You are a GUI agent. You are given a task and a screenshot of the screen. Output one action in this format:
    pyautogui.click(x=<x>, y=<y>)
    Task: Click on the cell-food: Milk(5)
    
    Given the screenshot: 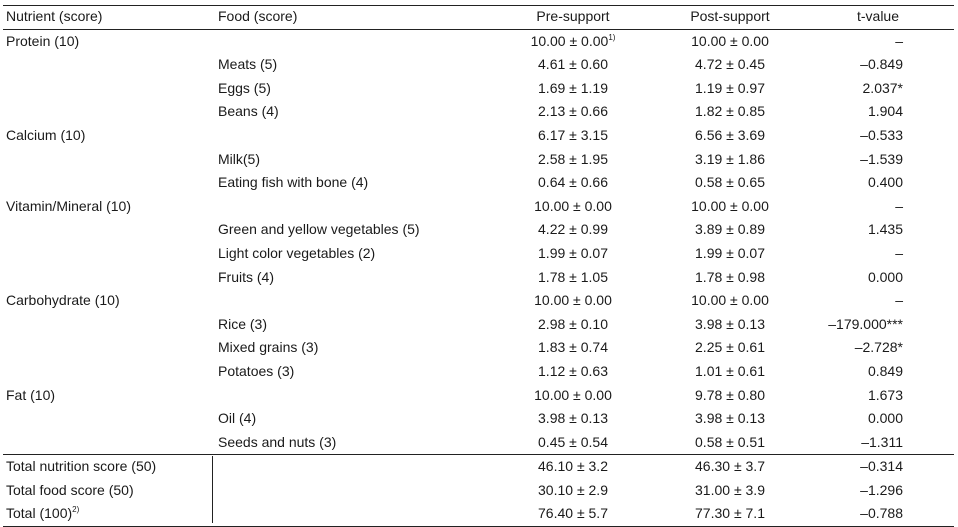 What is the action you would take?
    pyautogui.click(x=239, y=160)
    